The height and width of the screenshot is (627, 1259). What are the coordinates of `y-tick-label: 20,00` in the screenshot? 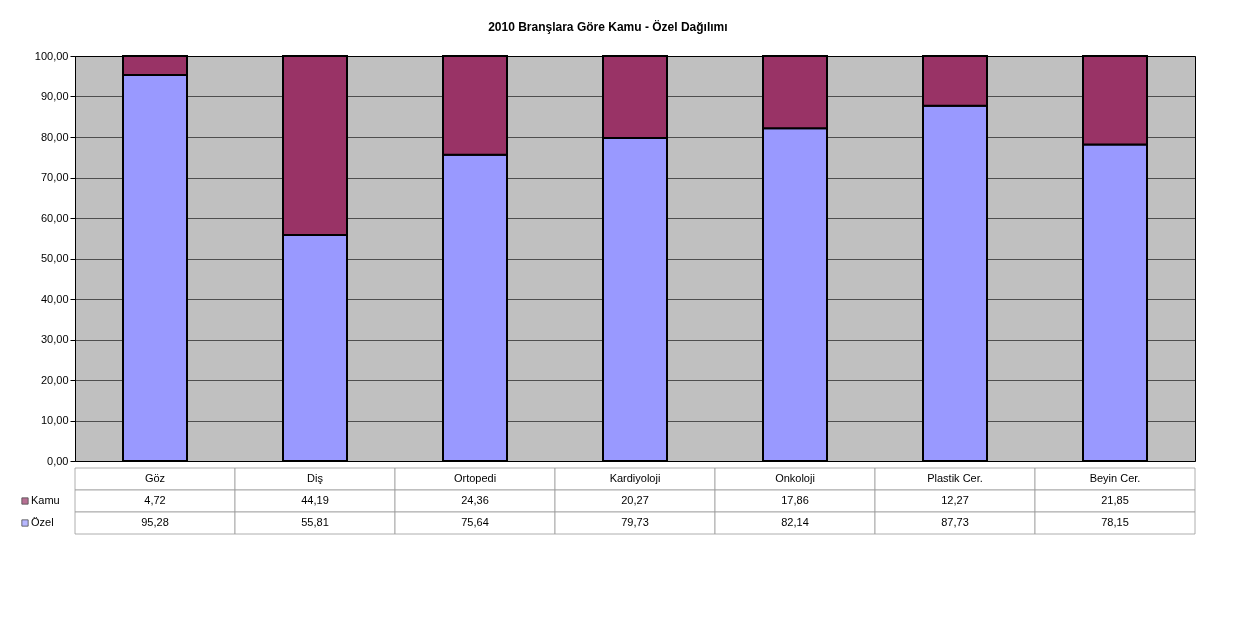 It's located at (54, 379).